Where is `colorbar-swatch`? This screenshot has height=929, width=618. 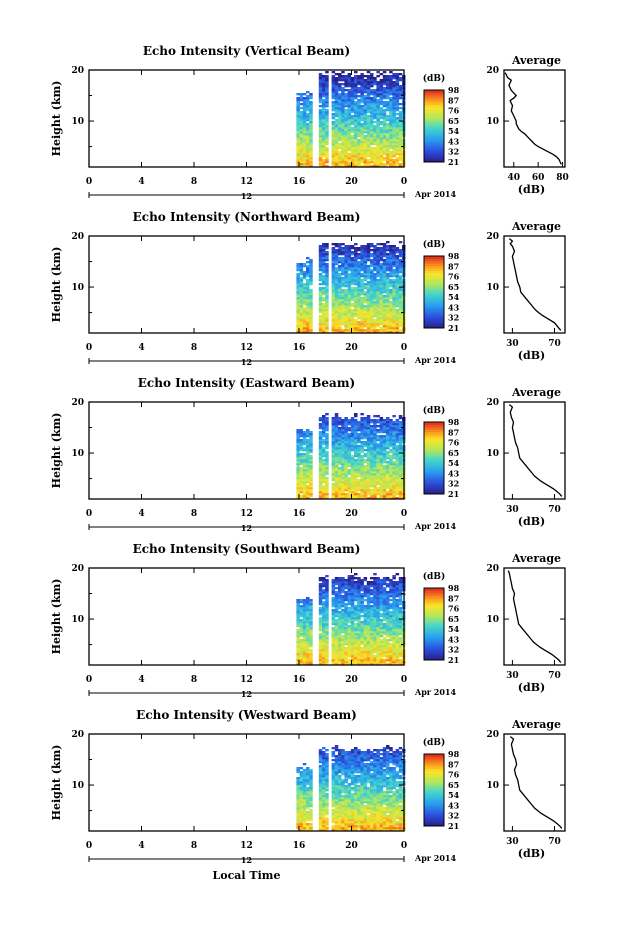 colorbar-swatch is located at coordinates (434, 108).